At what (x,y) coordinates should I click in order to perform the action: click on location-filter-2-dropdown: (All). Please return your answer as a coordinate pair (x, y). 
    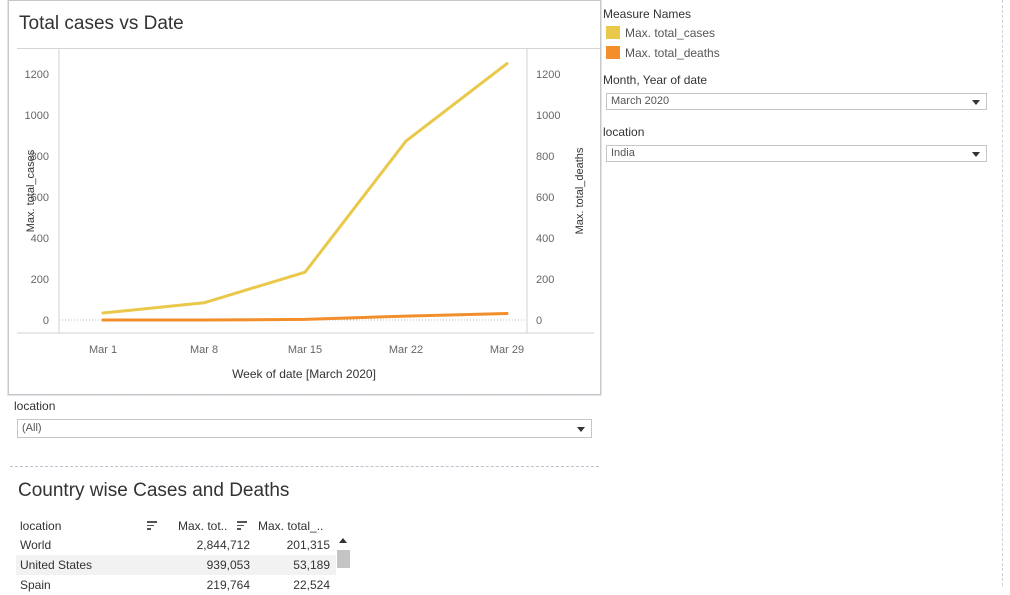
    Looking at the image, I should click on (304, 428).